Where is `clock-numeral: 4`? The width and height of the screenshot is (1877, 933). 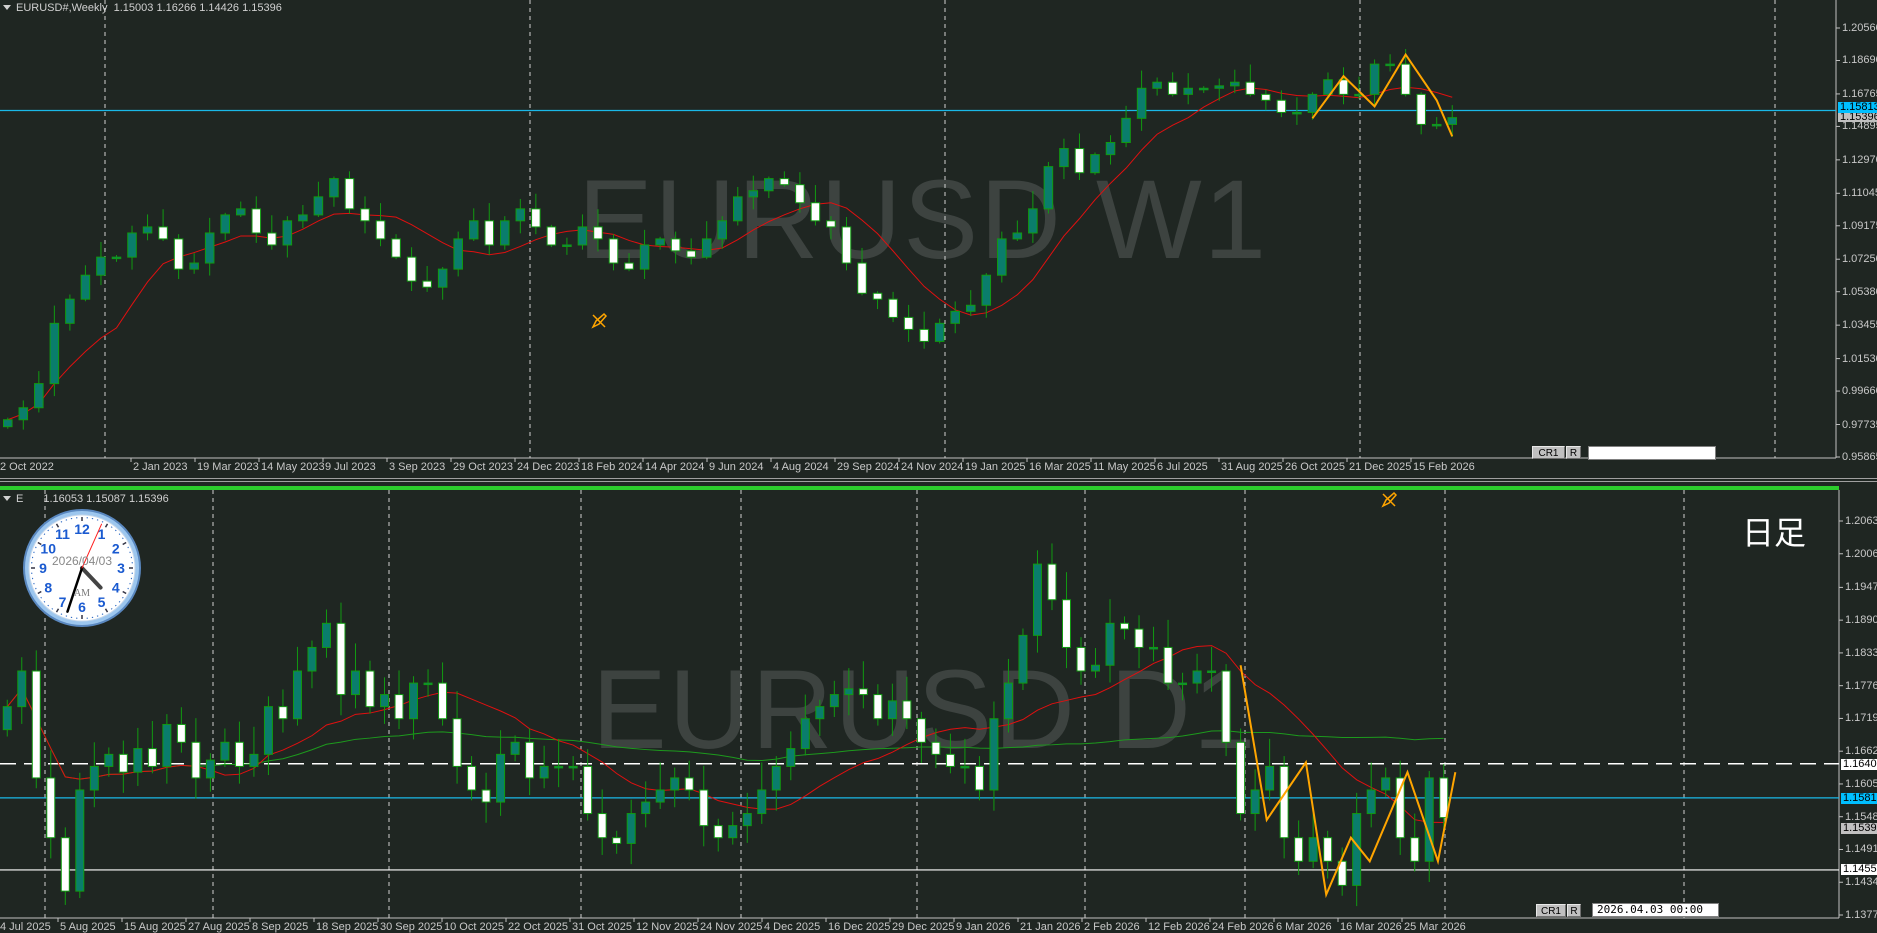 clock-numeral: 4 is located at coordinates (116, 588).